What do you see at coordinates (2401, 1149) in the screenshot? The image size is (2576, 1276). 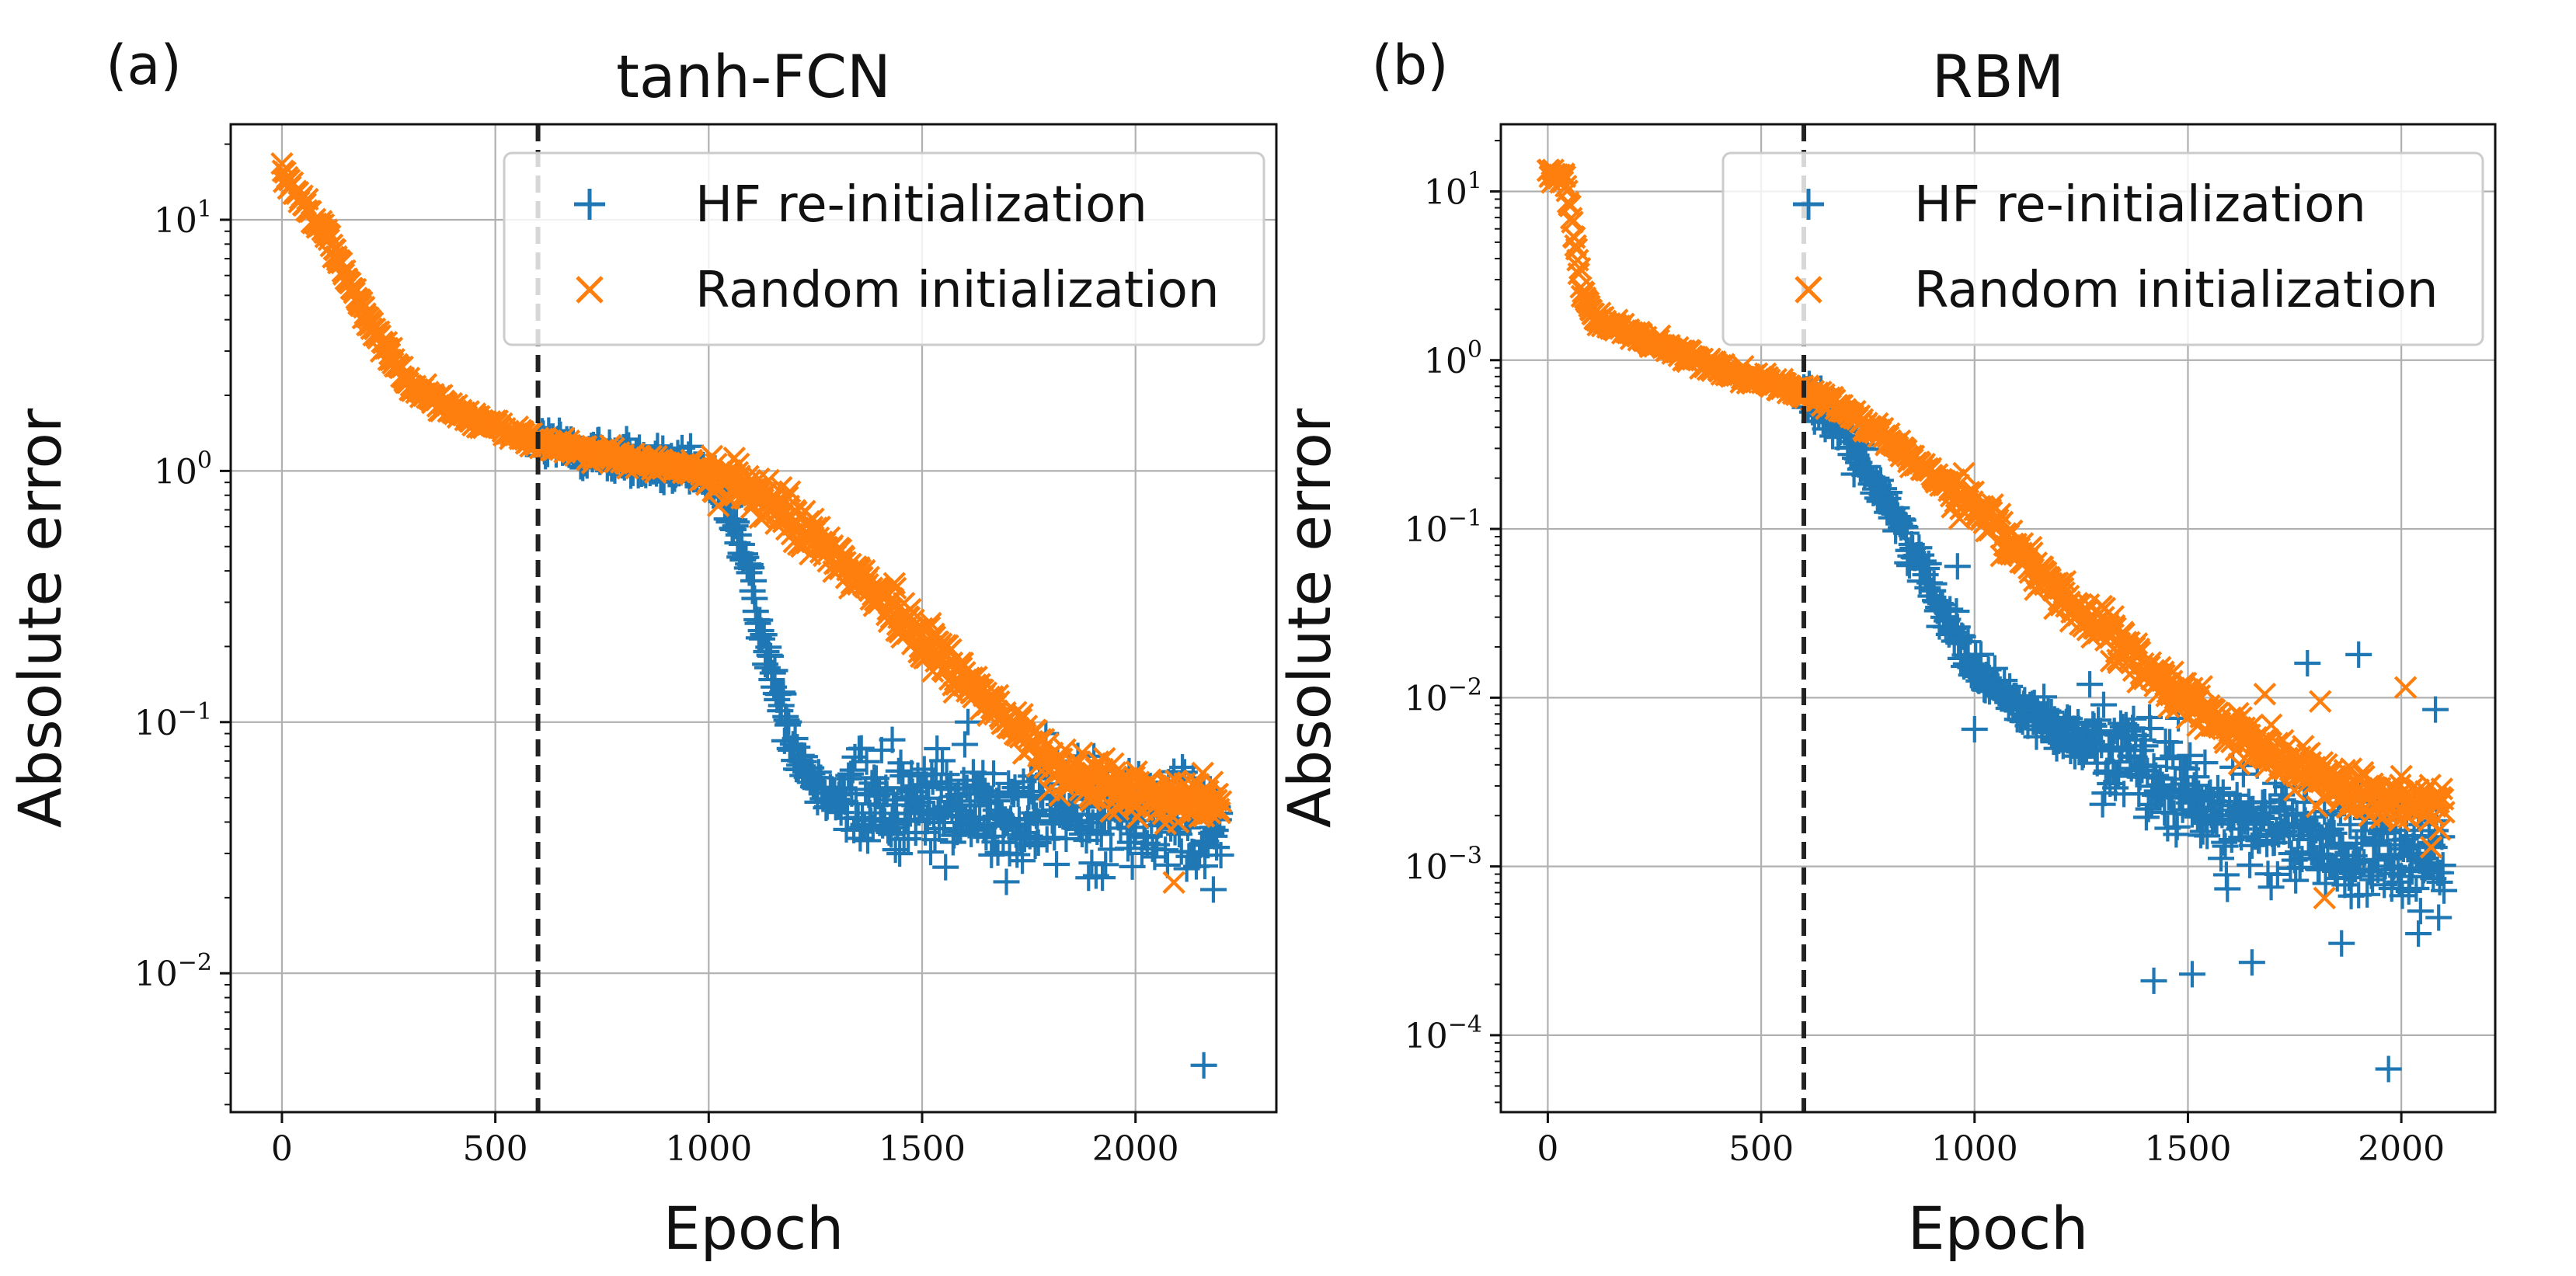 I see `x-tick-label: 2000` at bounding box center [2401, 1149].